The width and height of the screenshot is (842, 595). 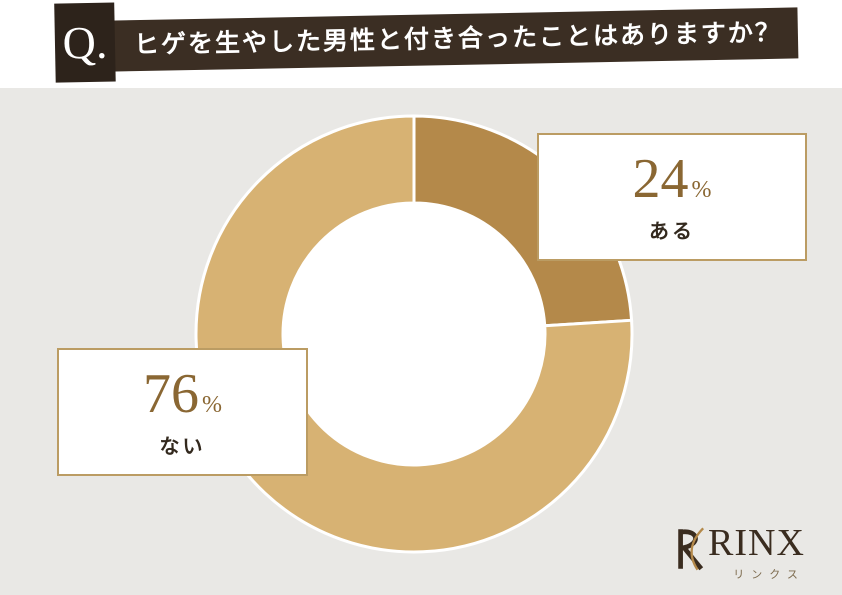 I want to click on question-text: ヒゲを生やした男性と付き合ったことはありますか？, so click(x=458, y=39).